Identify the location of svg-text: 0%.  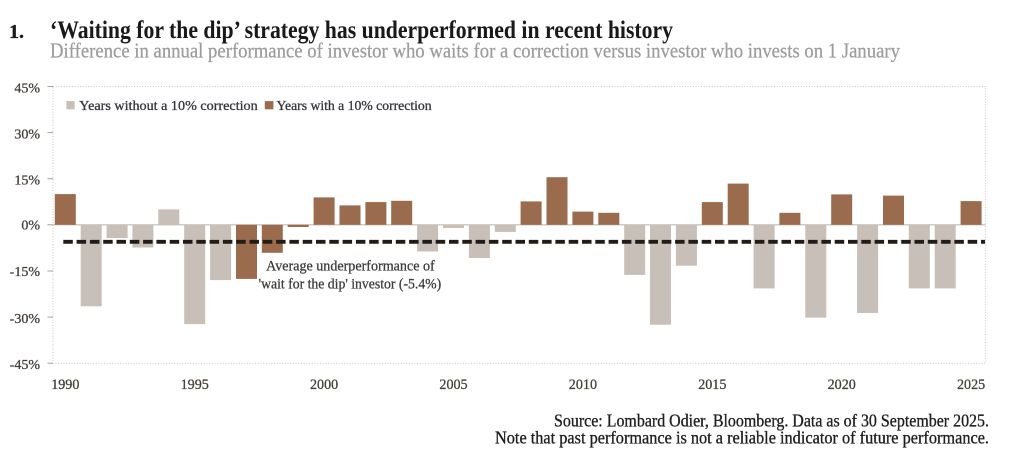
(30, 226).